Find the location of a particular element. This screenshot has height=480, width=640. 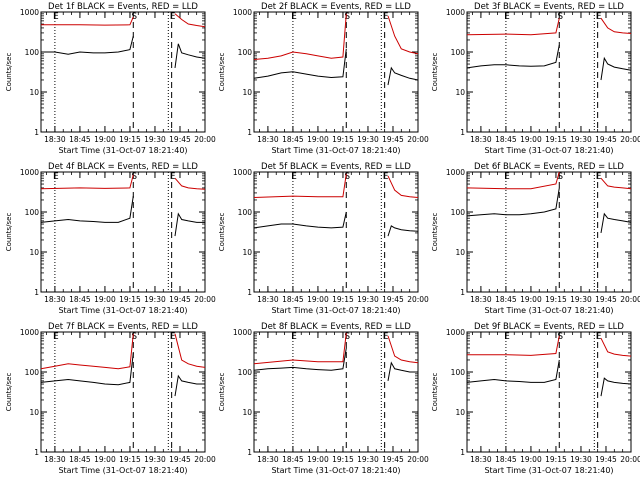

chart-title: Det 5f BLACK = Events, RED = LLD is located at coordinates (336, 167).